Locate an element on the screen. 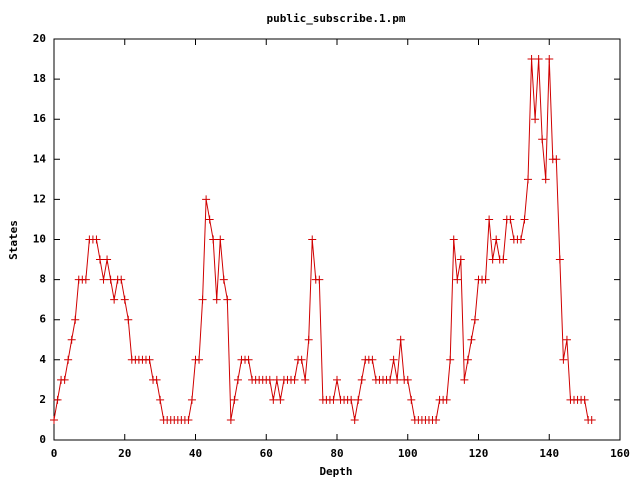 The image size is (640, 480). x-tick-label: 120 is located at coordinates (479, 453).